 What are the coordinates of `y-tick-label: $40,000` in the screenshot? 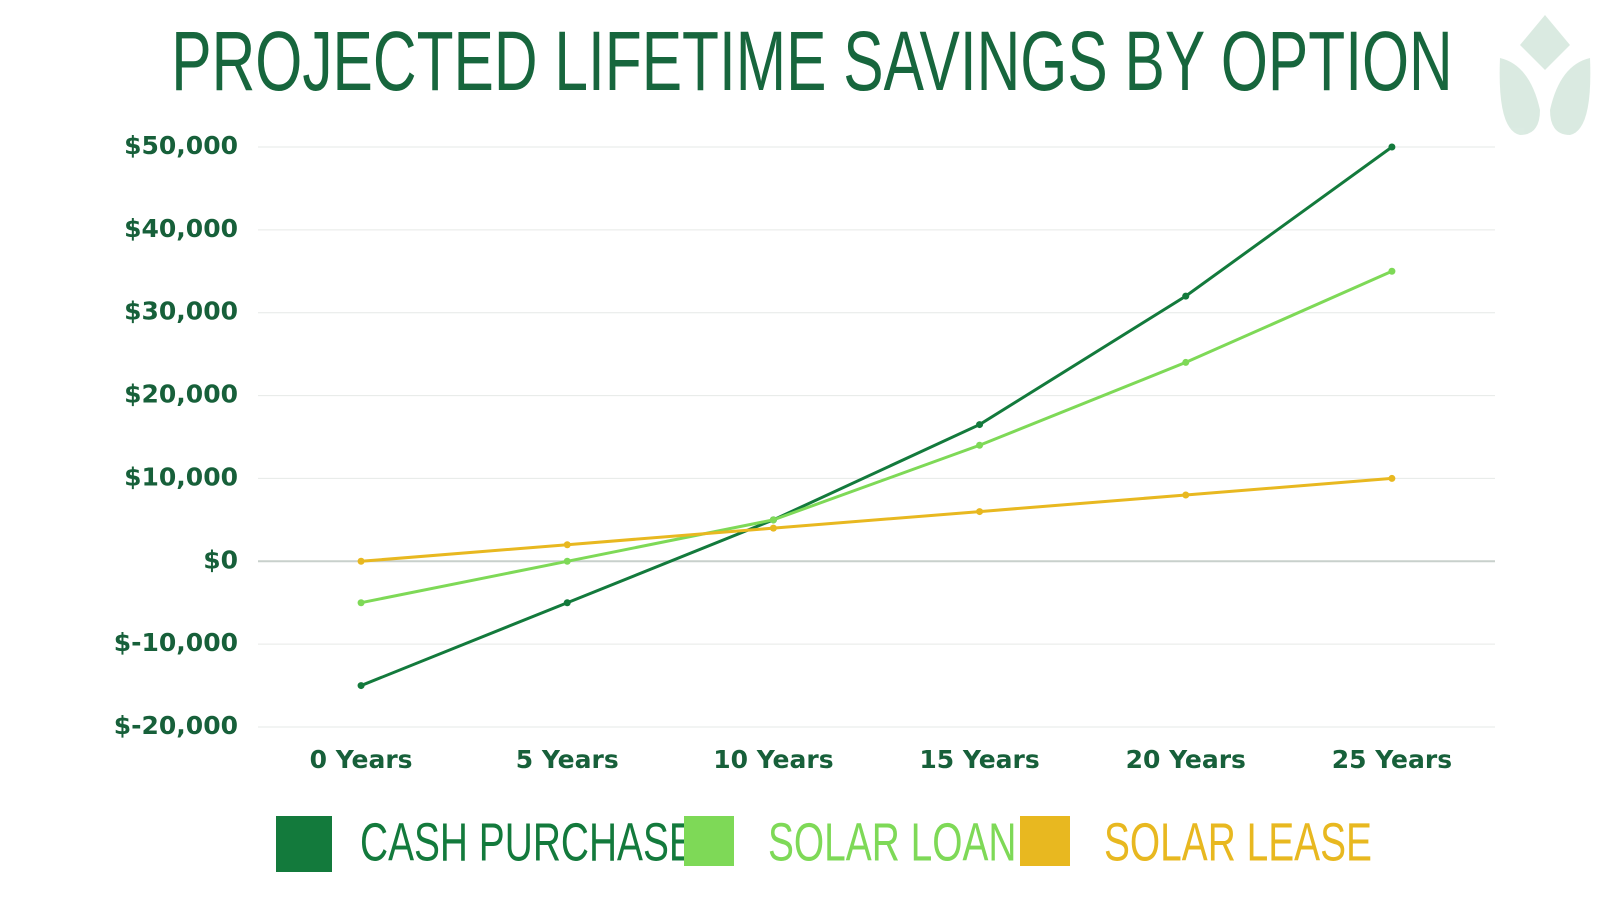 It's located at (181, 228).